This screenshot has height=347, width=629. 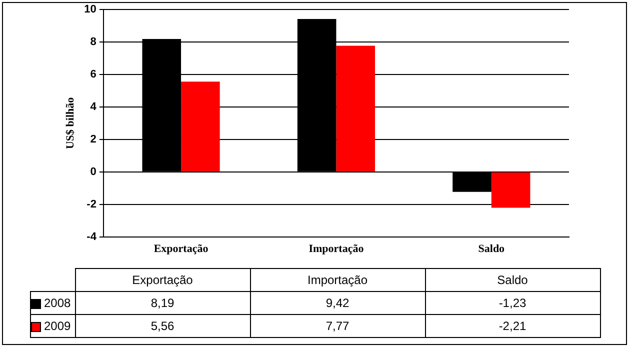 What do you see at coordinates (336, 249) in the screenshot?
I see `x-tick-label: Importação` at bounding box center [336, 249].